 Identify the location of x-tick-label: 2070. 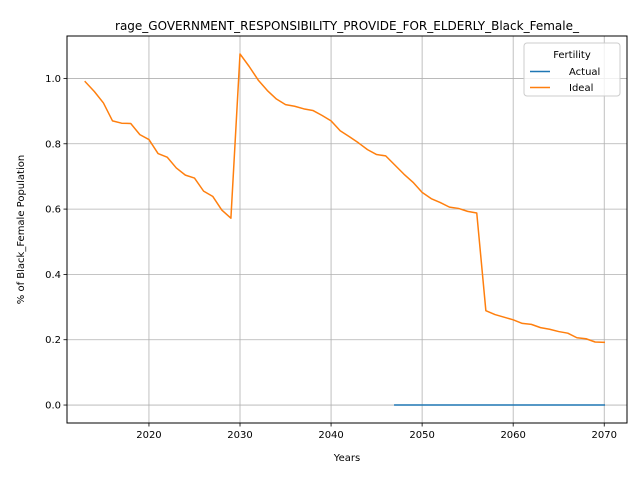
(604, 435).